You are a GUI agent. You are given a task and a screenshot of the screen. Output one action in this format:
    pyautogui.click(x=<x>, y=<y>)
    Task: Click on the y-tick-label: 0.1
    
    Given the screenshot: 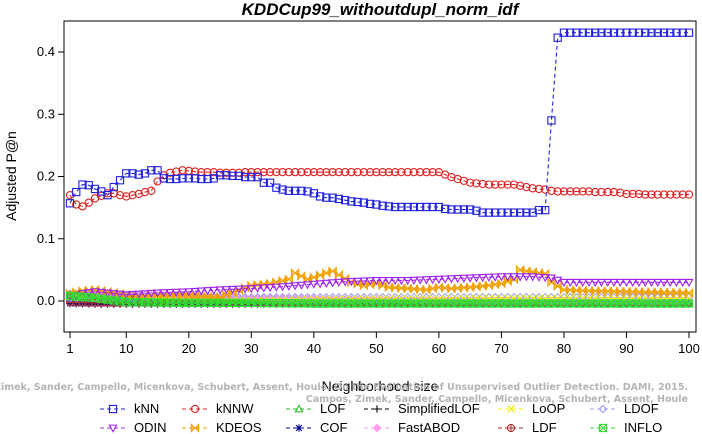 What is the action you would take?
    pyautogui.click(x=46, y=238)
    